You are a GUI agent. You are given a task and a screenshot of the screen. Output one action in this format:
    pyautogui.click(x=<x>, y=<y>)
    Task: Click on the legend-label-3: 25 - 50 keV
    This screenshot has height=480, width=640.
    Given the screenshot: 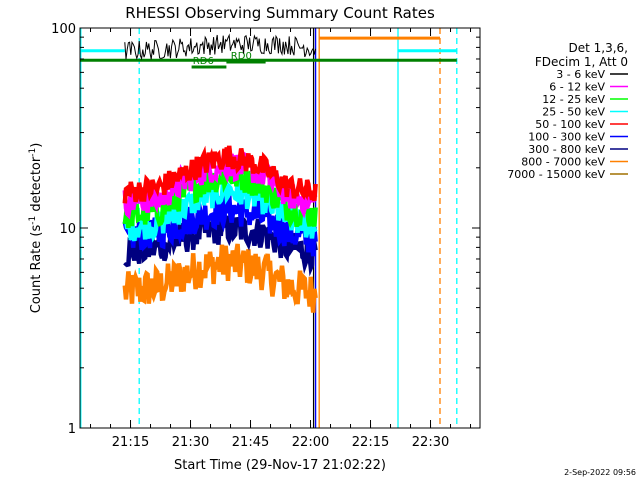 What is the action you would take?
    pyautogui.click(x=573, y=112)
    